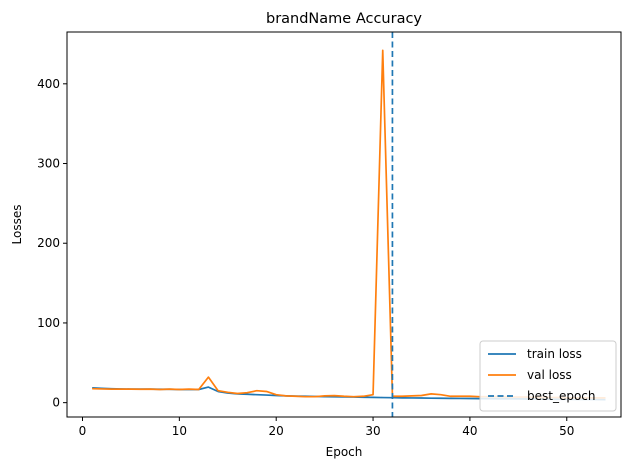 This screenshot has height=470, width=630. What do you see at coordinates (179, 431) in the screenshot?
I see `x-tick-label: 10` at bounding box center [179, 431].